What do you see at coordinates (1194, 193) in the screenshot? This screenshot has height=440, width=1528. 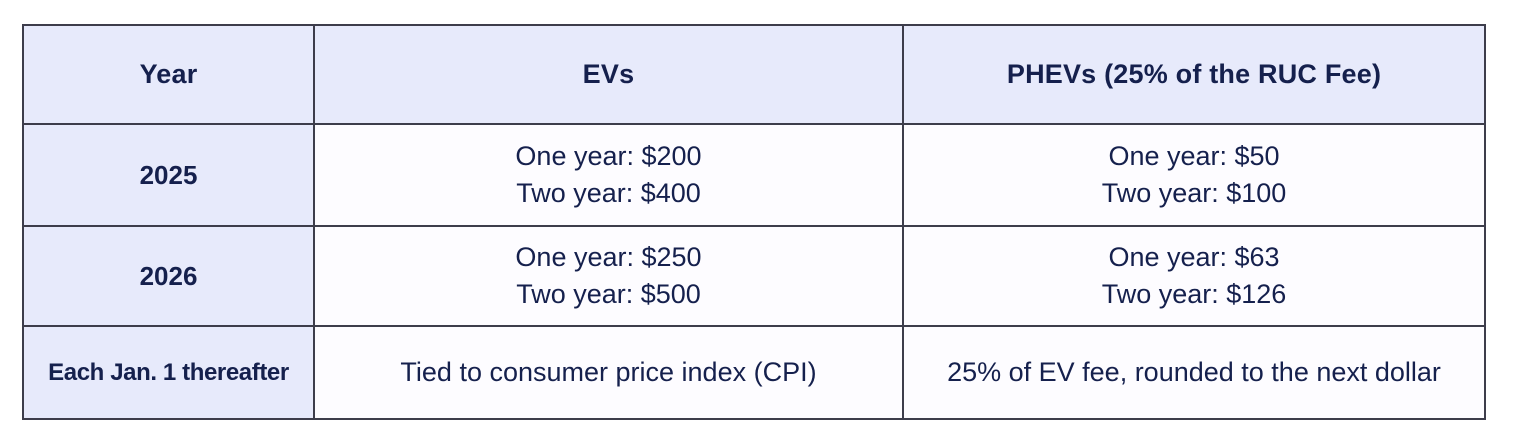 I see `fee-line-two-year: Two year: $100` at bounding box center [1194, 193].